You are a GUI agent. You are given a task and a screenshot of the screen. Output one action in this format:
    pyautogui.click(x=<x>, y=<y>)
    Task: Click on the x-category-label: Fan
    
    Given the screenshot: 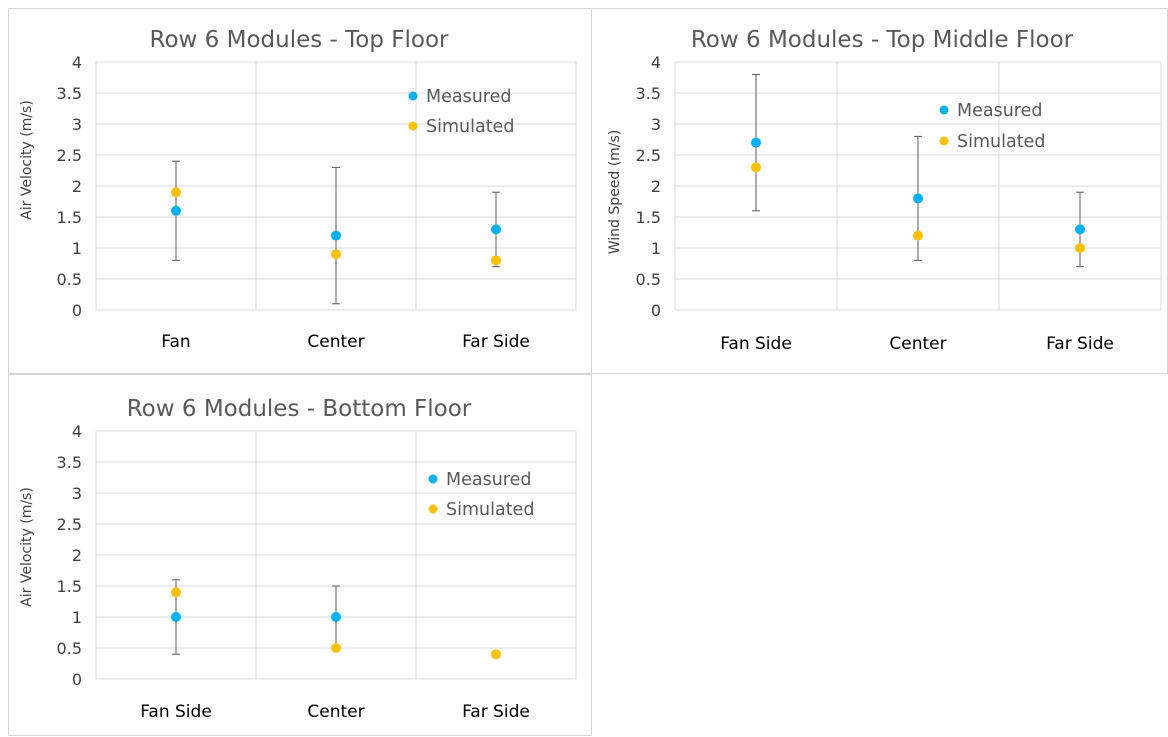 What is the action you would take?
    pyautogui.click(x=175, y=342)
    